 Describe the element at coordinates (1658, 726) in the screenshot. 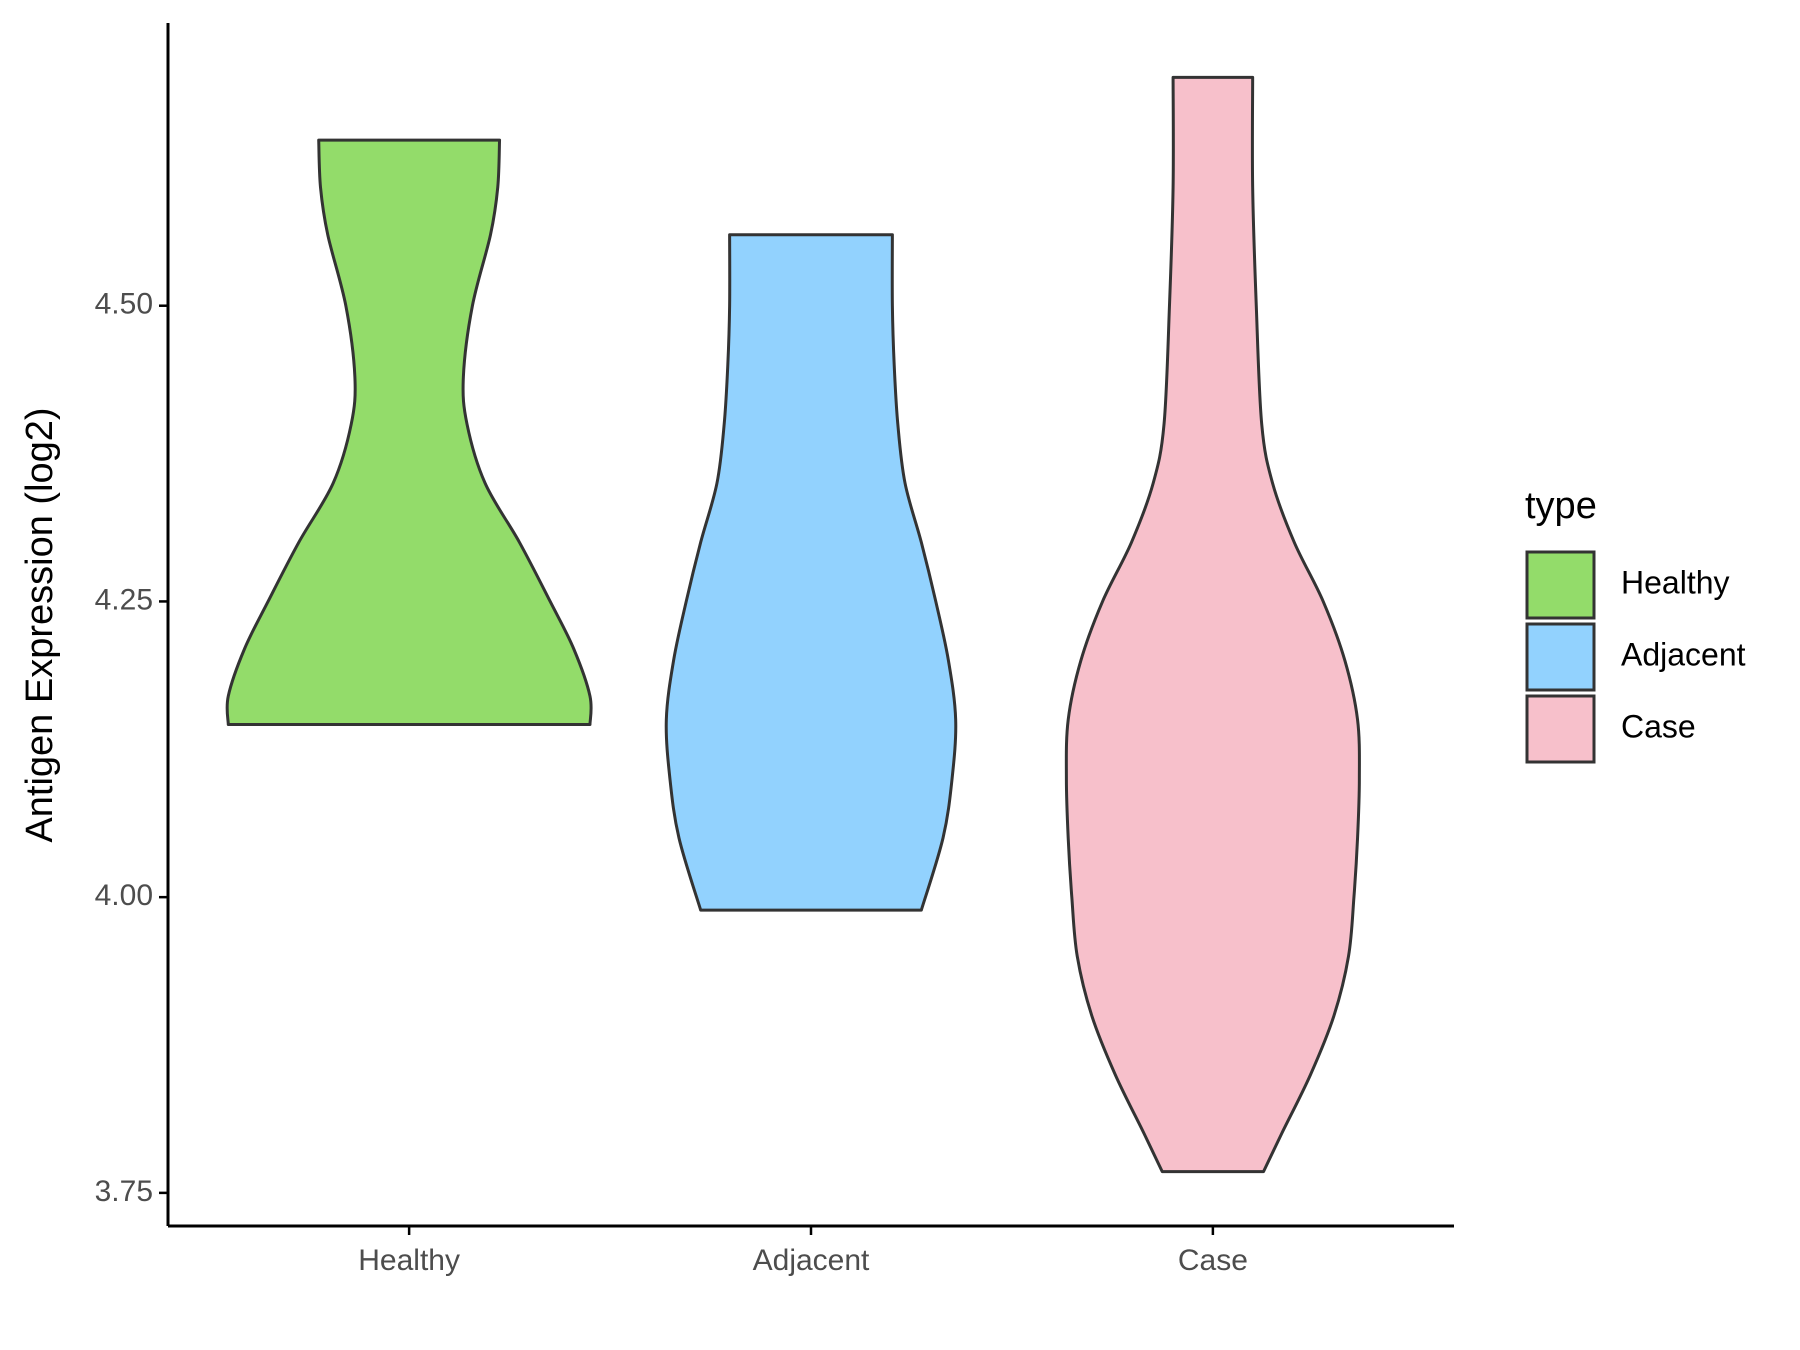

I see `legend-label: Case` at that location.